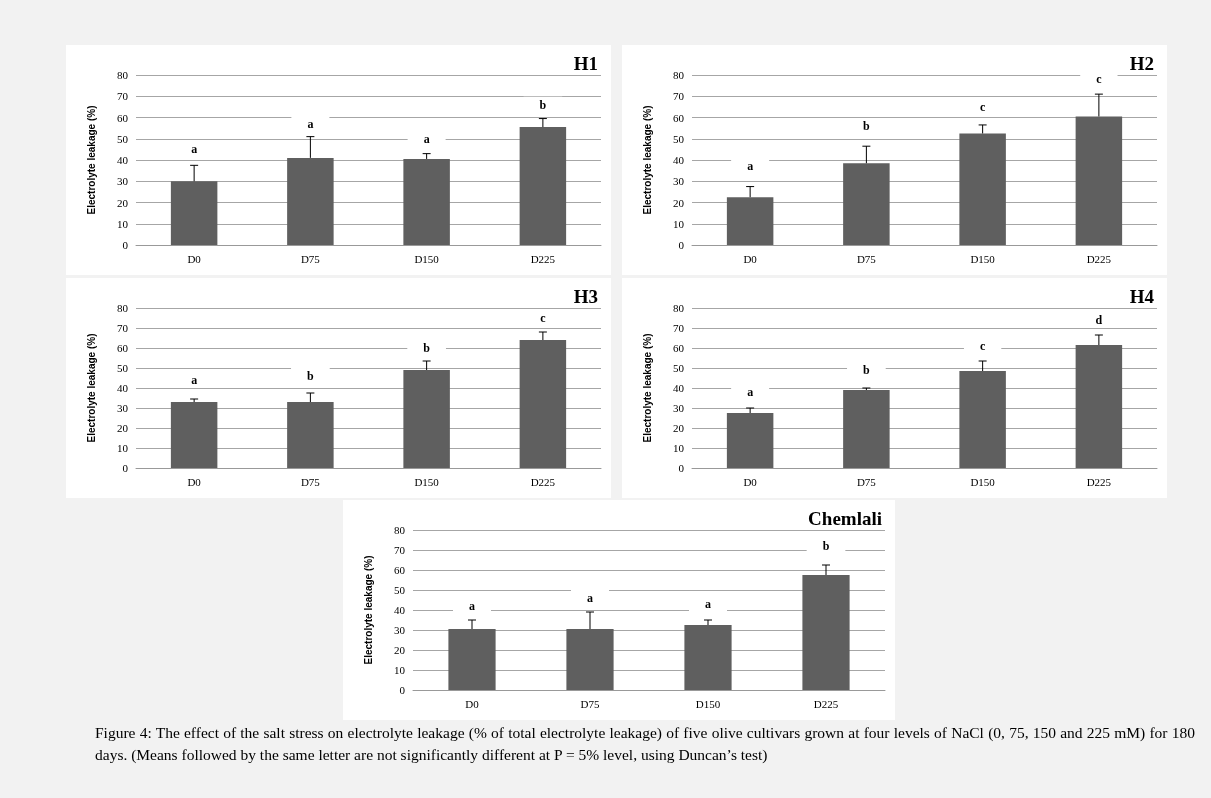  What do you see at coordinates (1142, 296) in the screenshot?
I see `chart-title: H4` at bounding box center [1142, 296].